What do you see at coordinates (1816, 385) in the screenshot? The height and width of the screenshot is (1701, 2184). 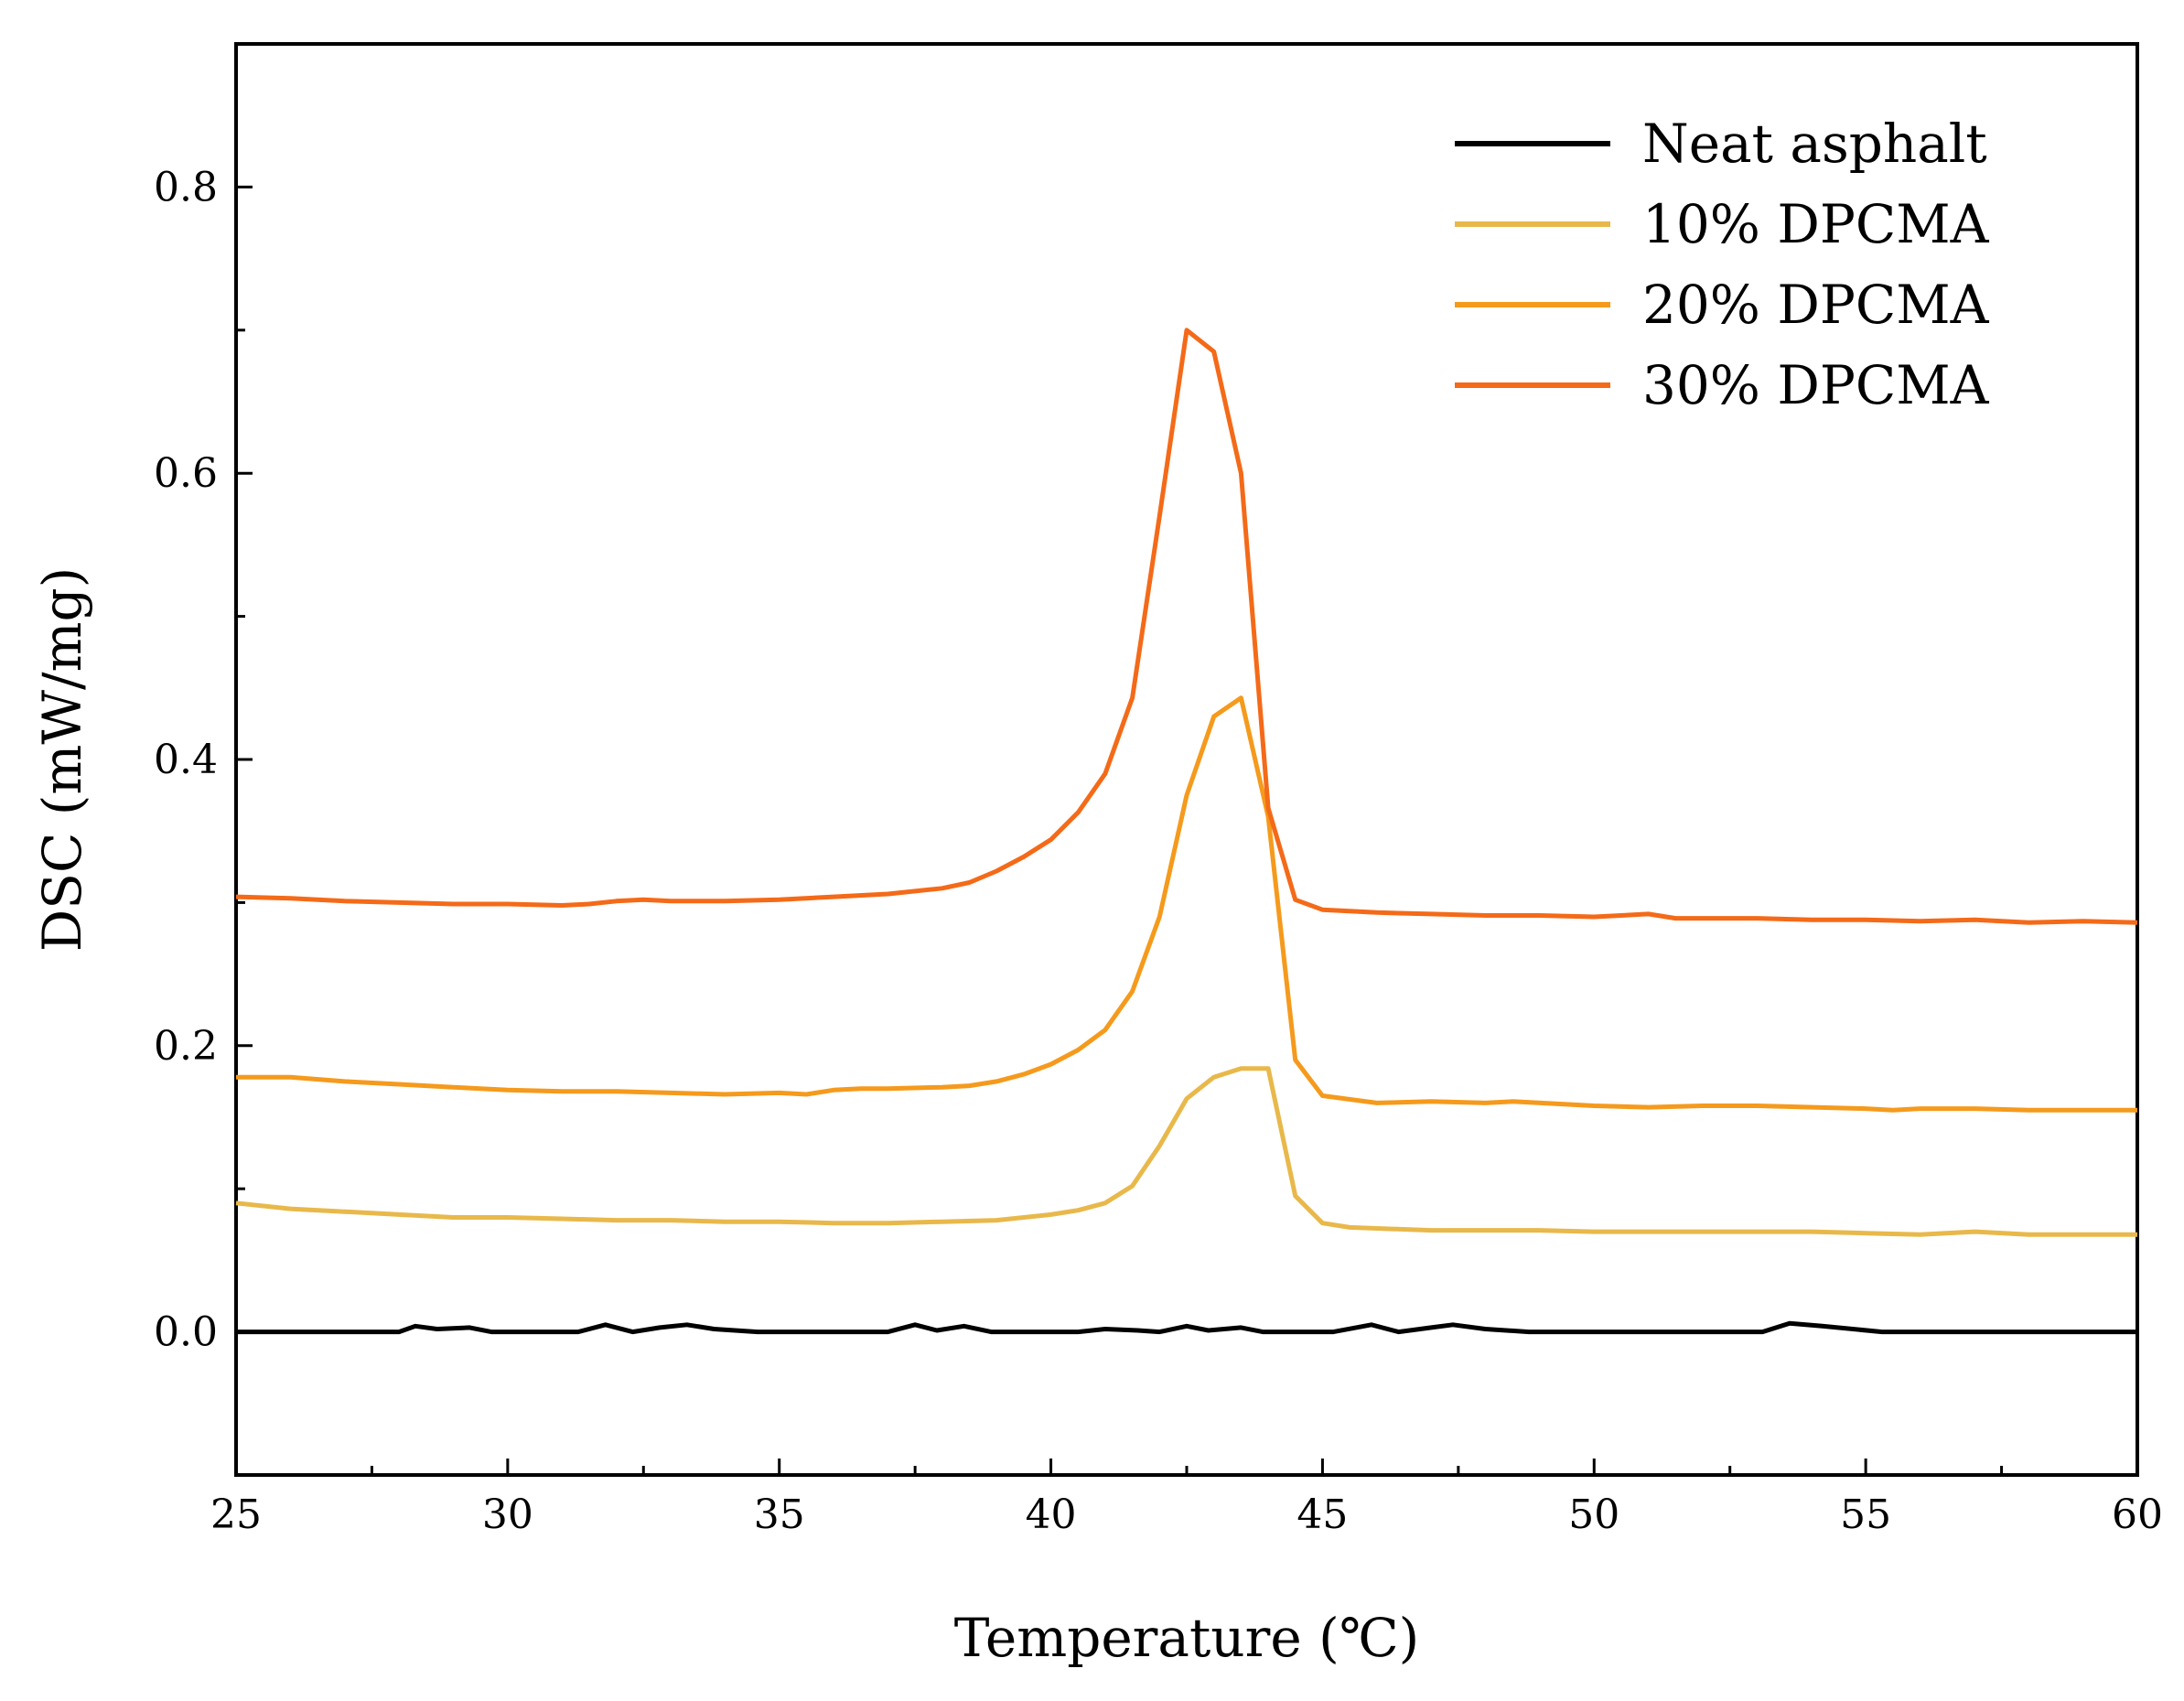 I see `legend-label-3: 30% DPCMA` at bounding box center [1816, 385].